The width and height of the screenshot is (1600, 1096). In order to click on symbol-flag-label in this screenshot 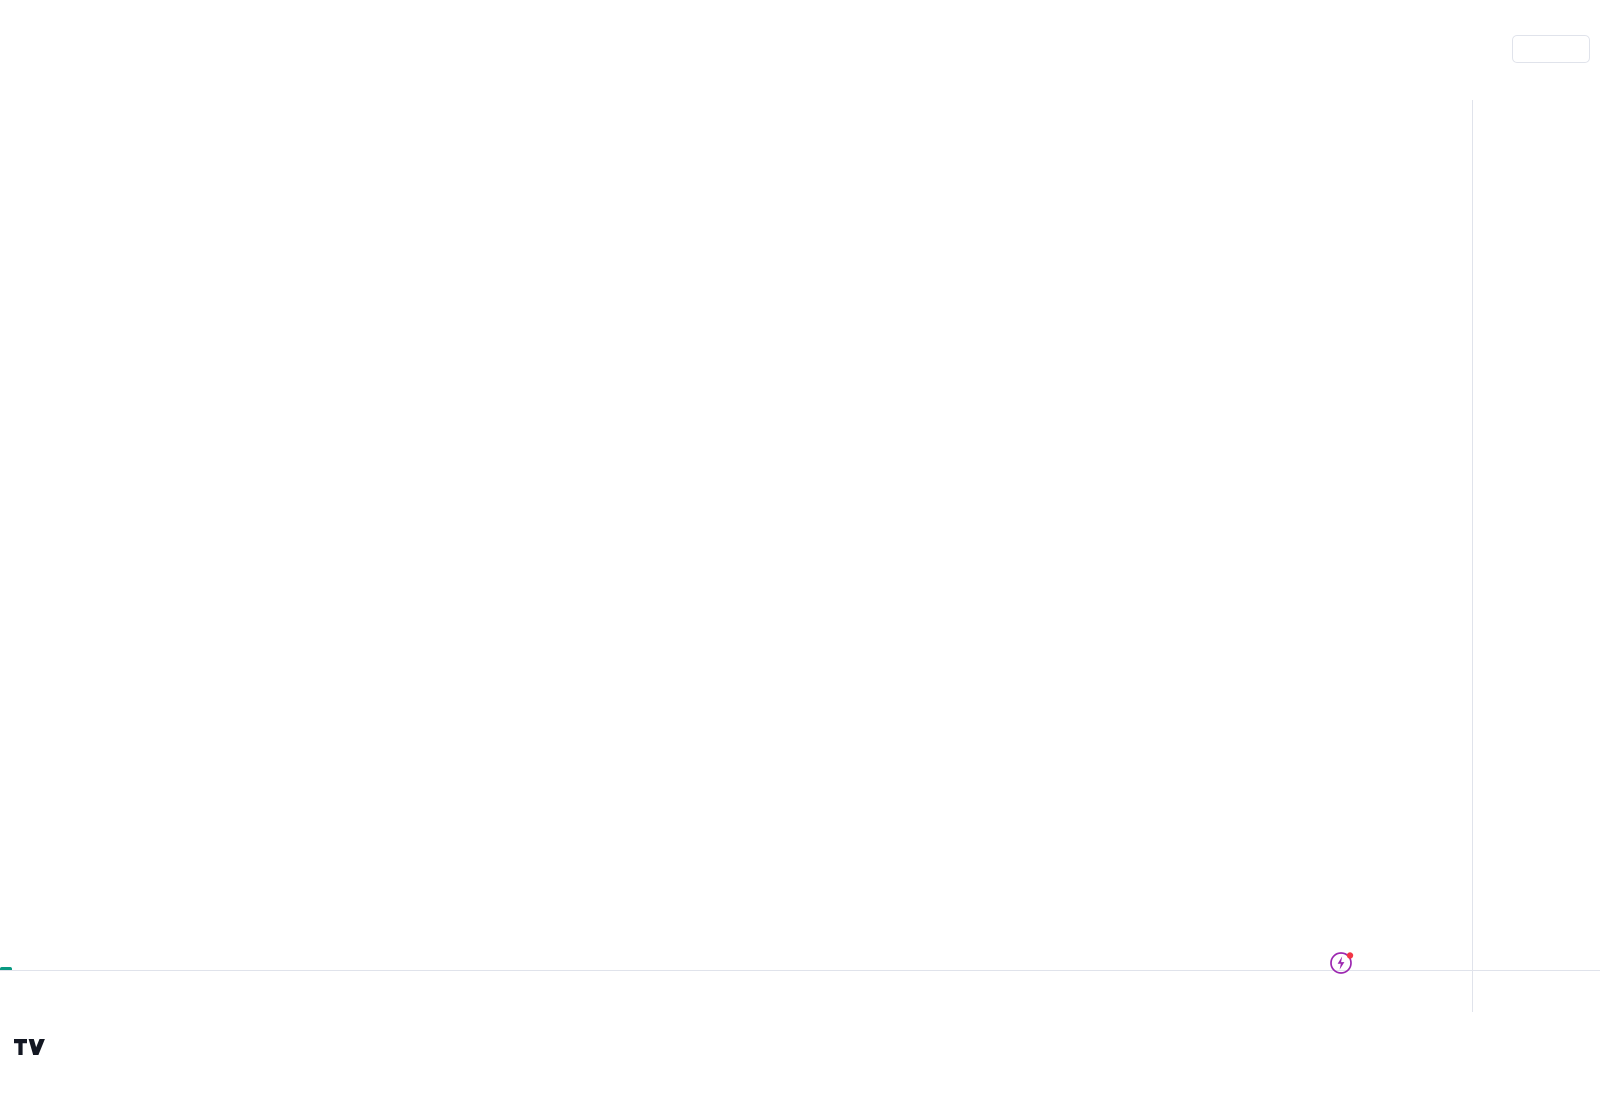, I will do `click(6, 968)`.